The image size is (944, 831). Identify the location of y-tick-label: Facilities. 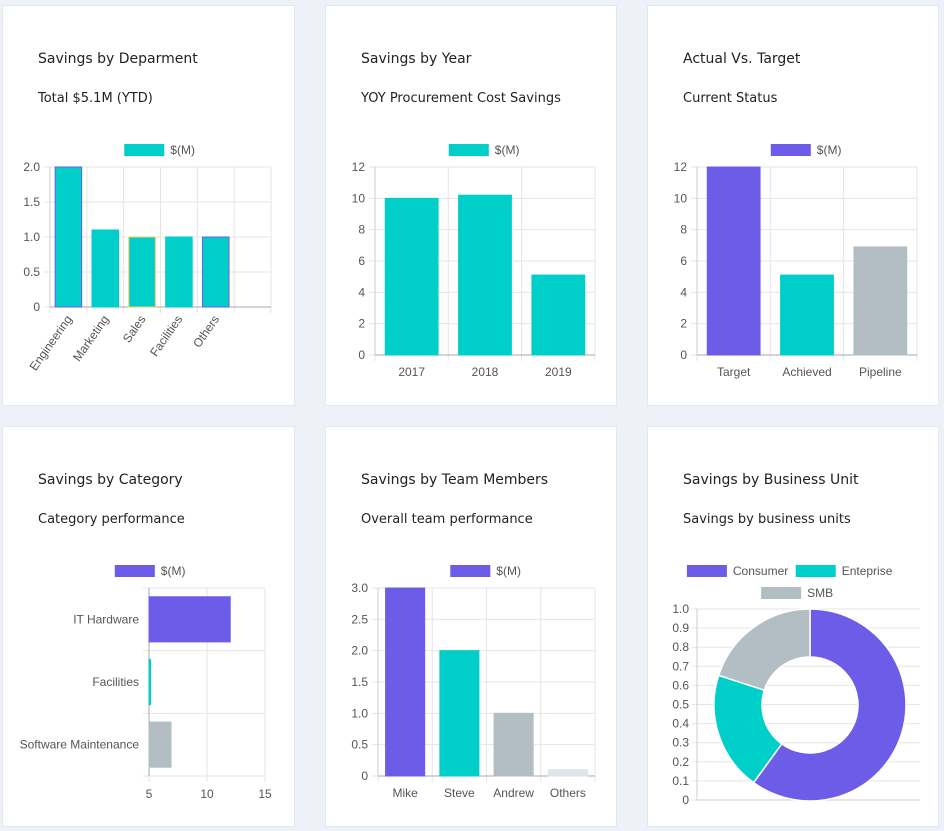
(115, 682).